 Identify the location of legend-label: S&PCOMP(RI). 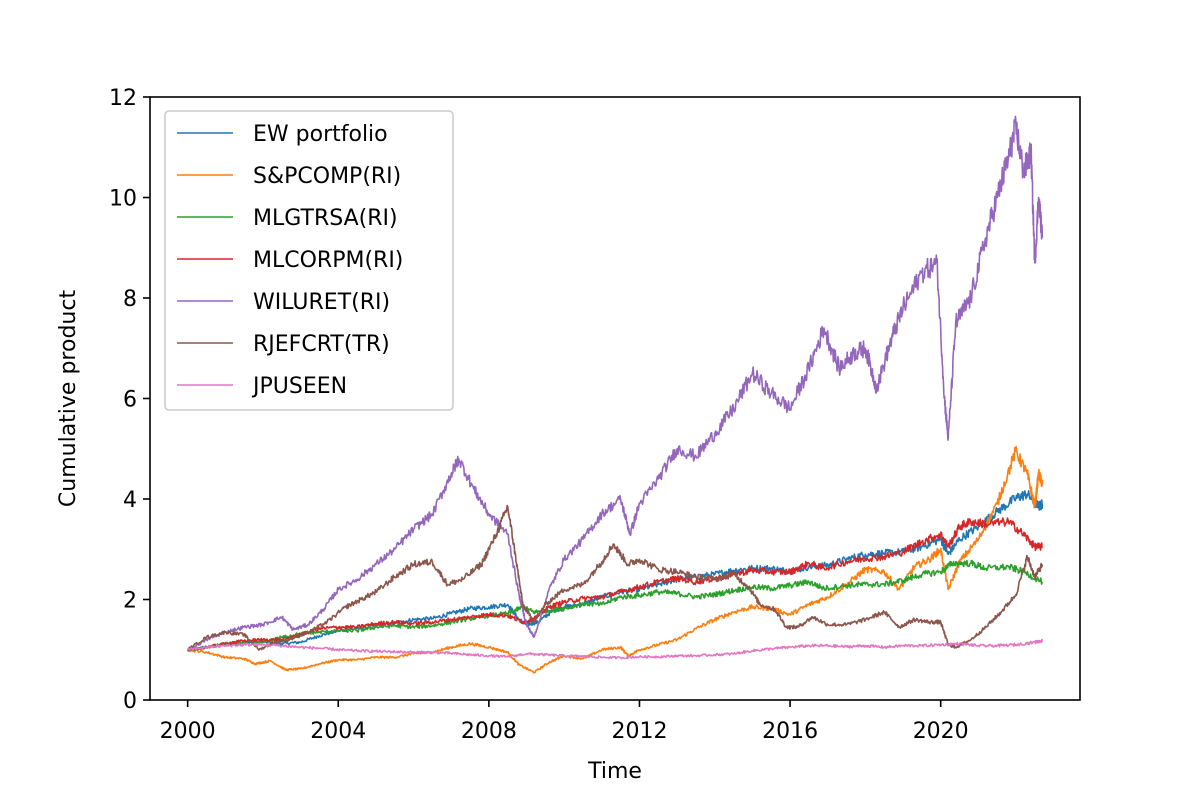
(327, 176).